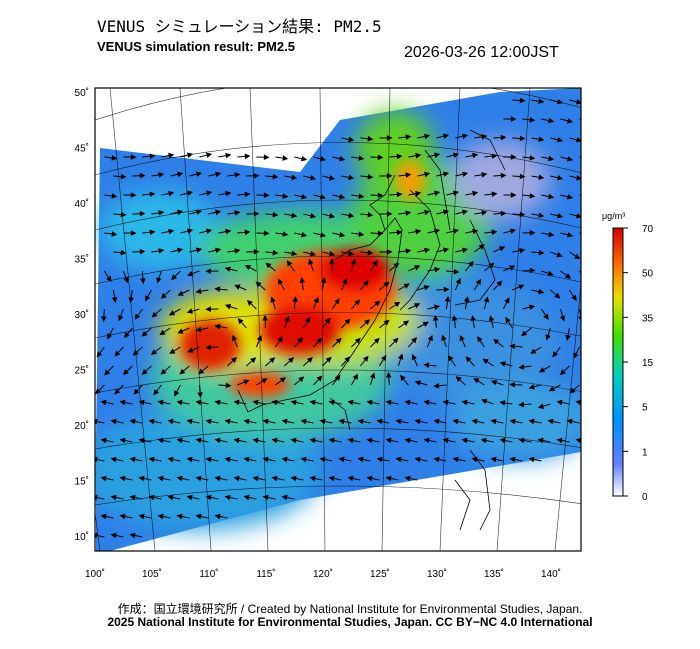 The height and width of the screenshot is (649, 700). What do you see at coordinates (82, 371) in the screenshot?
I see `latitude-tick-label: 25˚` at bounding box center [82, 371].